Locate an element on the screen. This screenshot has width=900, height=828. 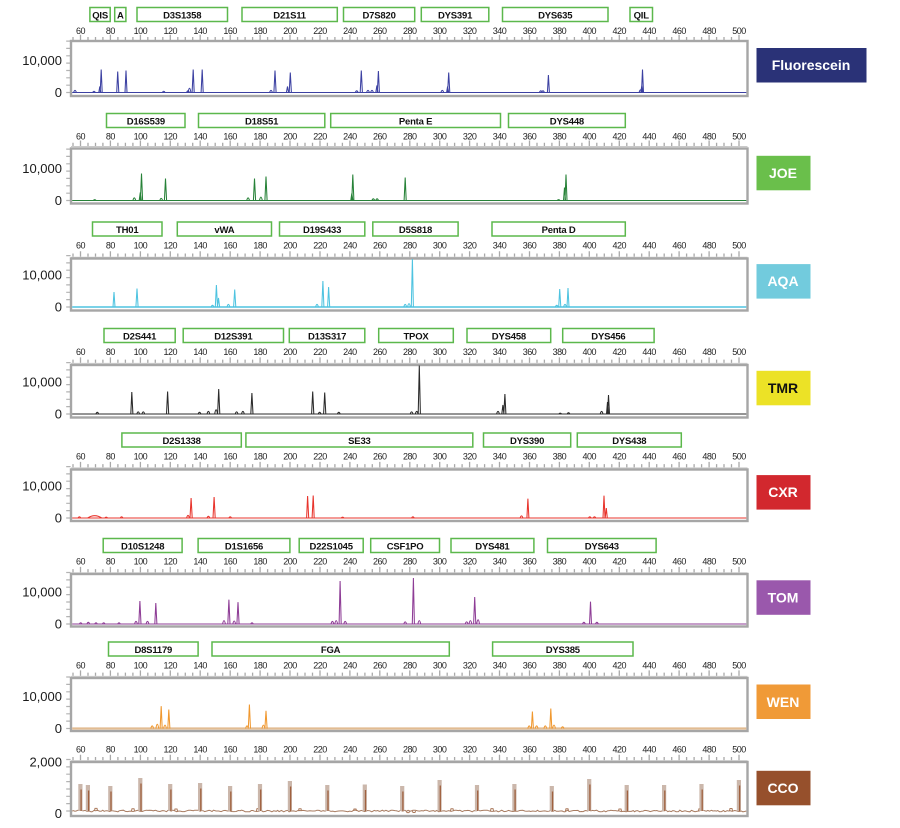
svg-text: TOM is located at coordinates (783, 598).